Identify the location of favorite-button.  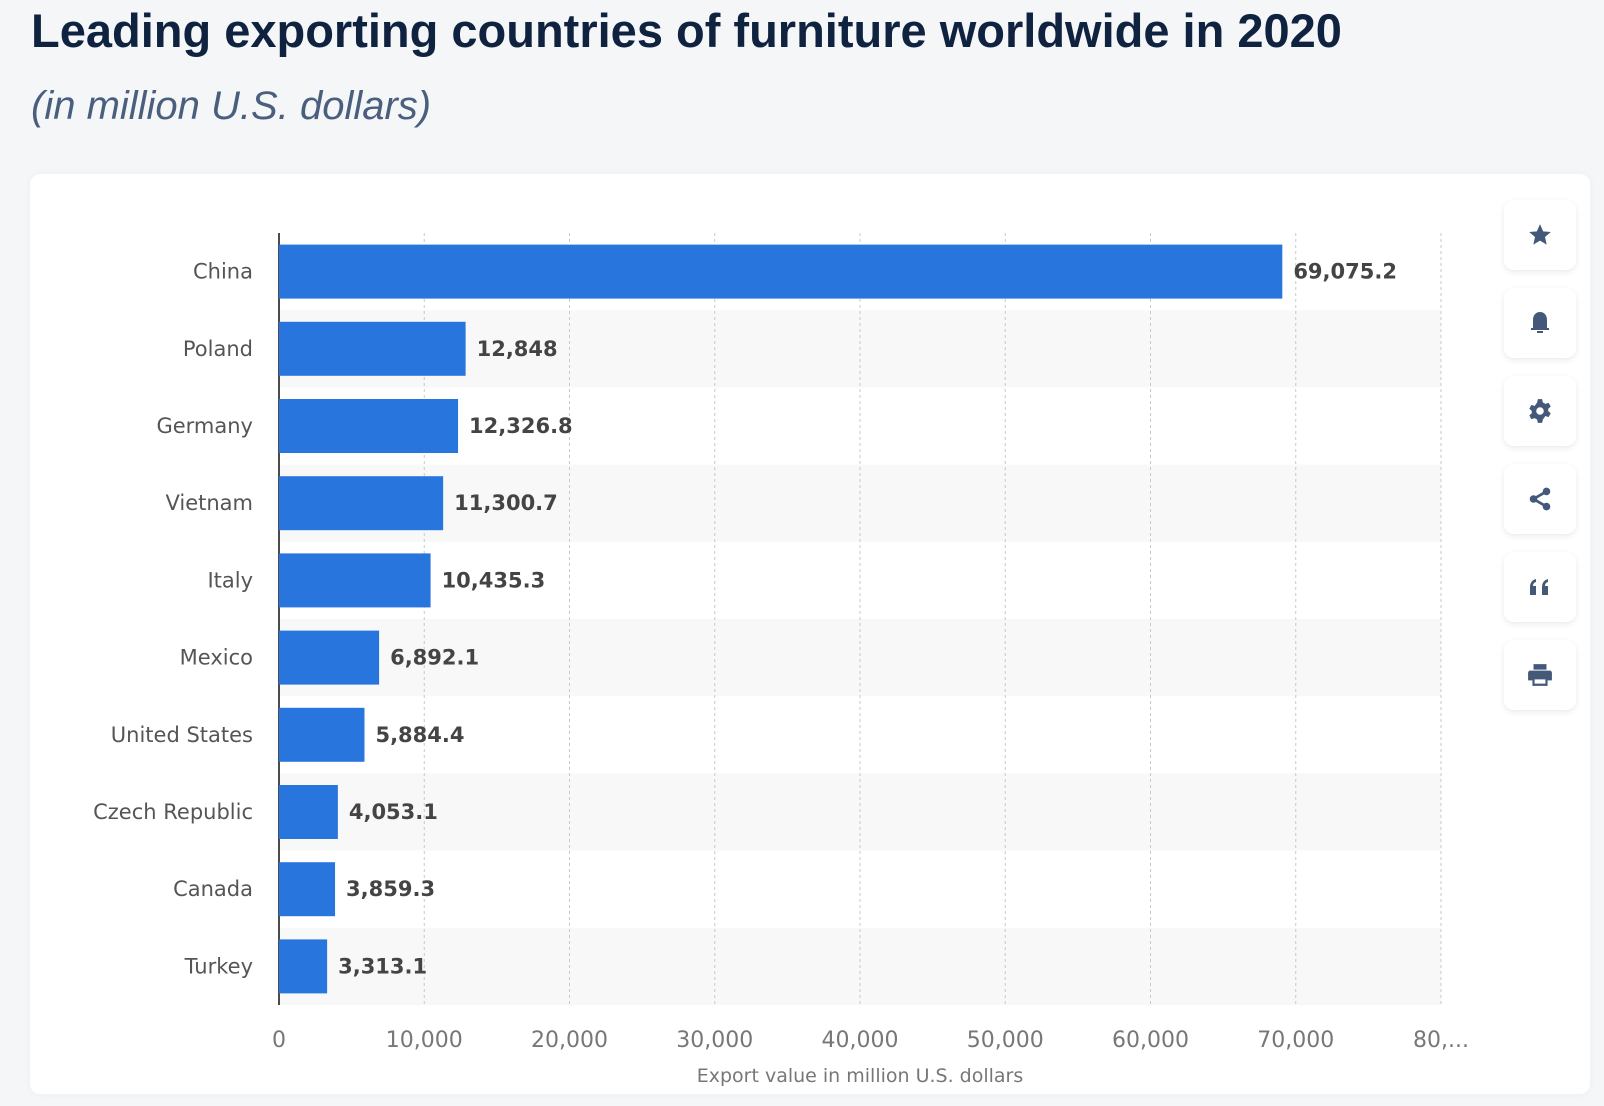
(1540, 235).